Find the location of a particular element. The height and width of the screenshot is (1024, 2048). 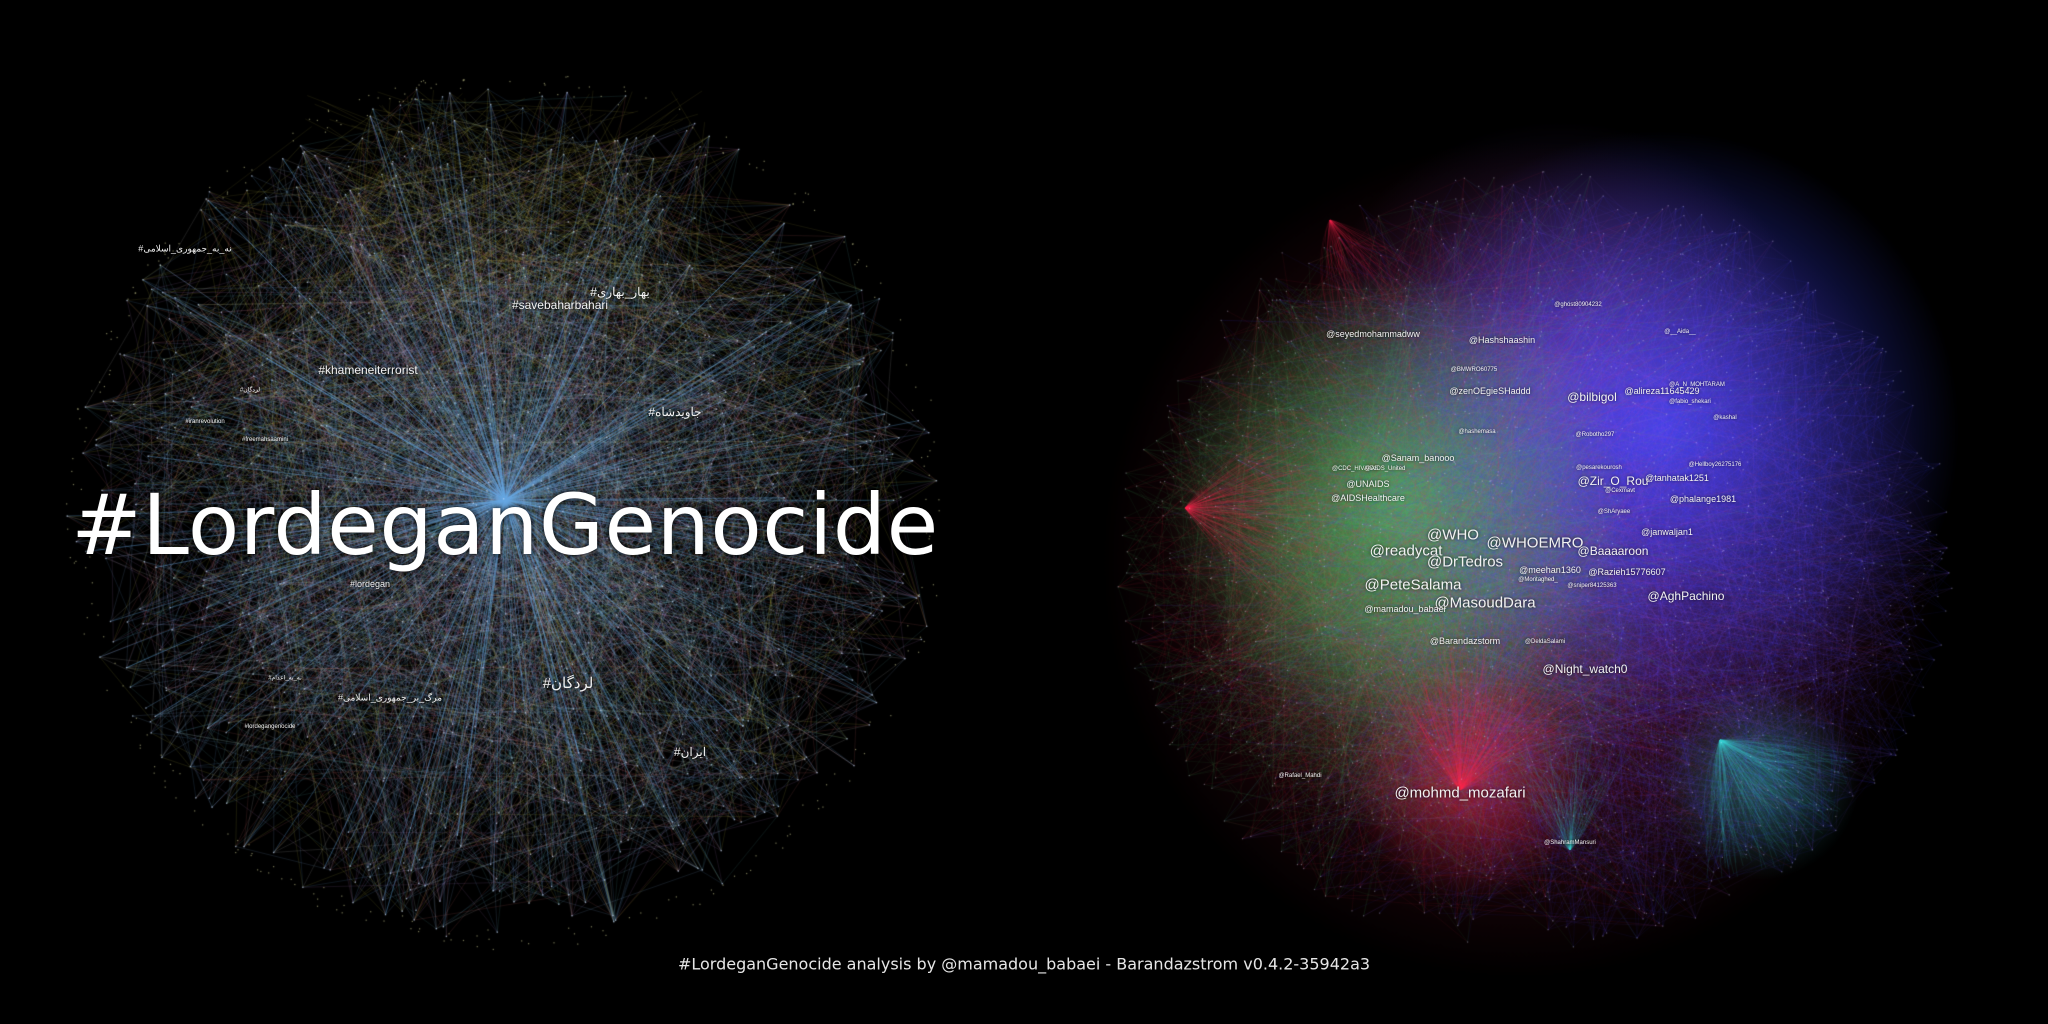

mention-node-label: @DeldaSalami is located at coordinates (1545, 642).